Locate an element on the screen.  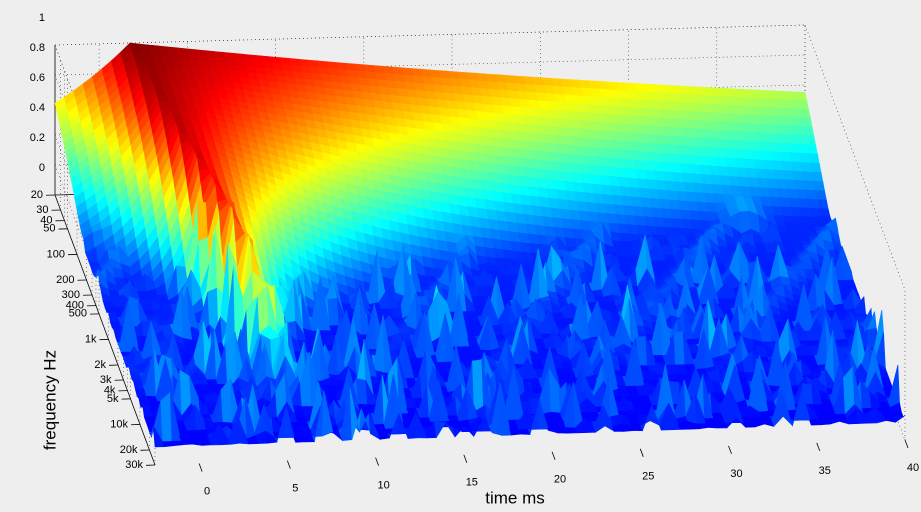
z-grid-line is located at coordinates (430, 35).